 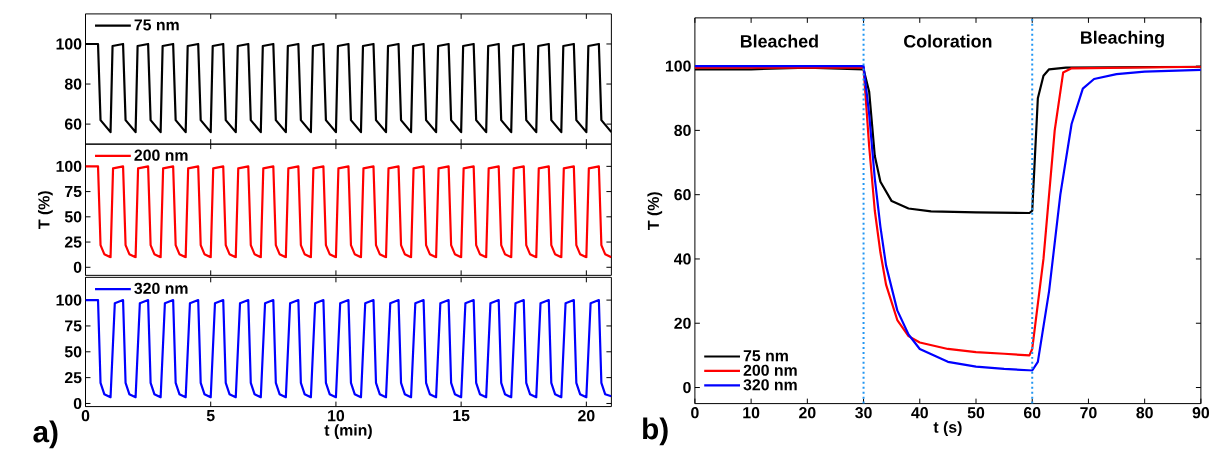 What do you see at coordinates (779, 41) in the screenshot?
I see `annotation: Bleached` at bounding box center [779, 41].